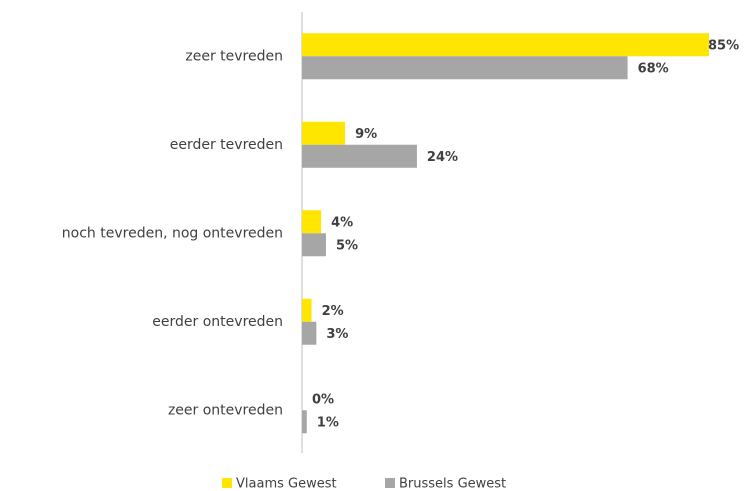  Describe the element at coordinates (323, 399) in the screenshot. I see `data-label: 0%` at that location.